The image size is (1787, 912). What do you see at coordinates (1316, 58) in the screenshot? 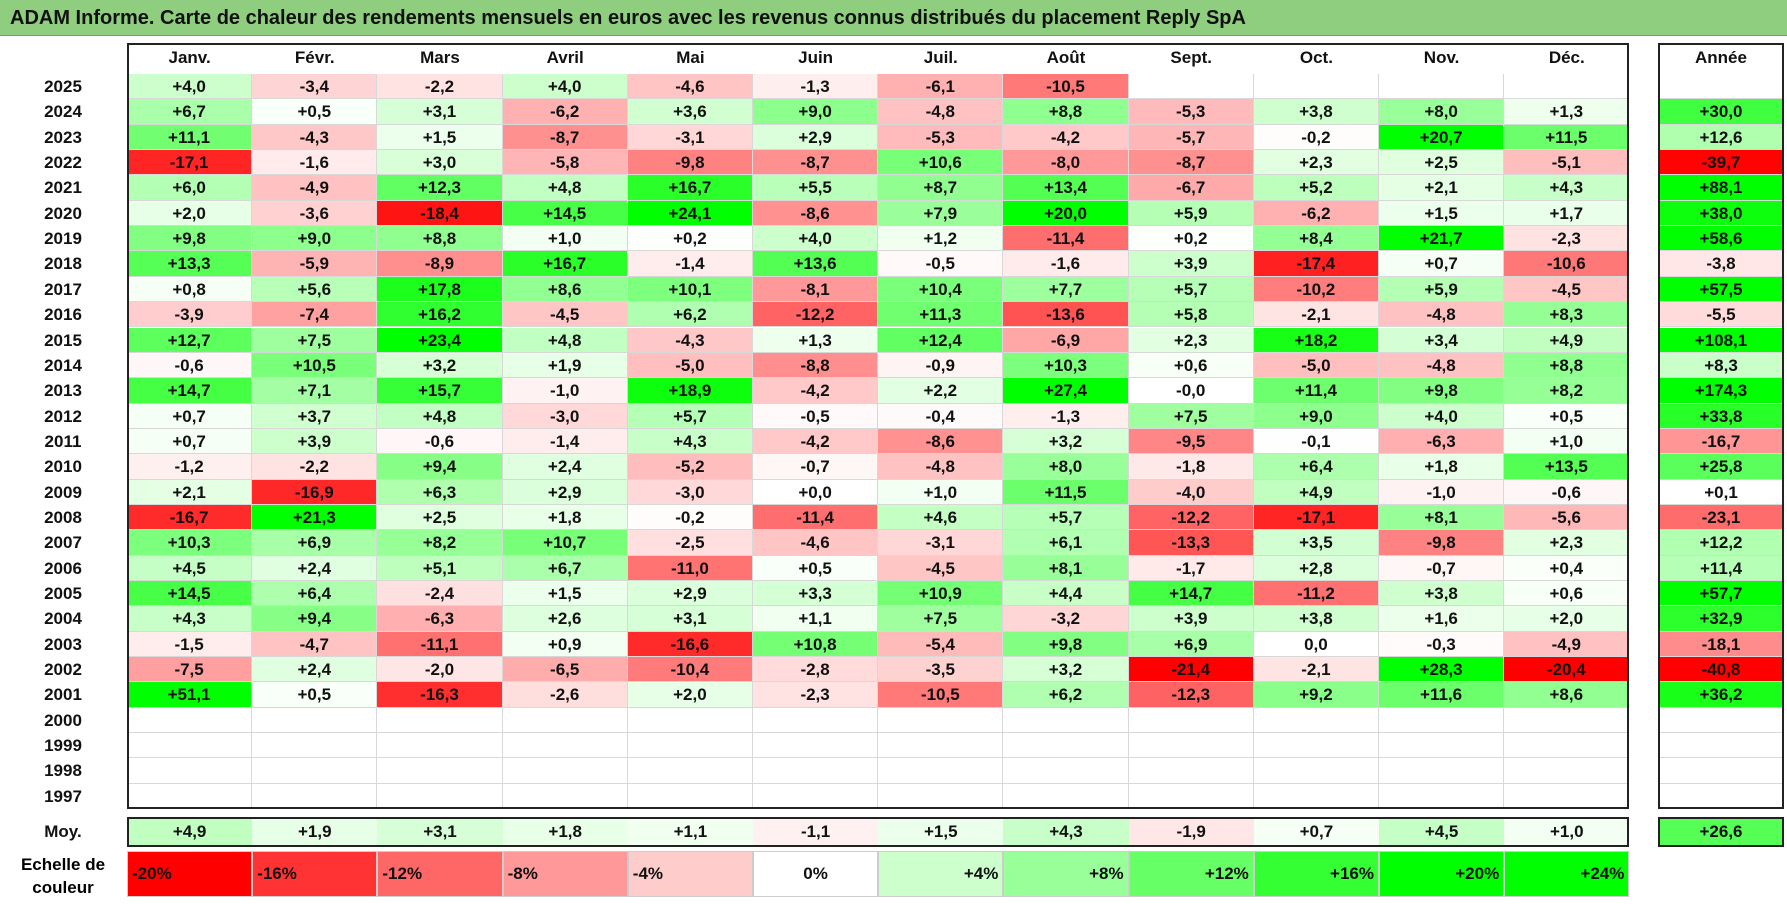
I see `month-header: Oct.` at bounding box center [1316, 58].